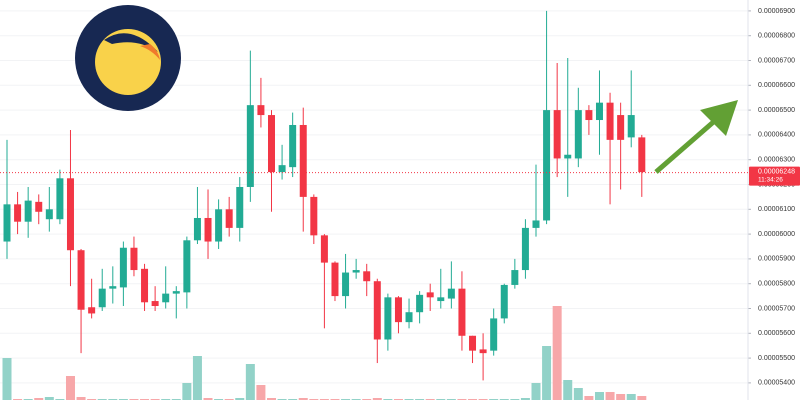 This screenshot has width=800, height=400. Describe the element at coordinates (774, 176) in the screenshot. I see `last-price-box` at that location.